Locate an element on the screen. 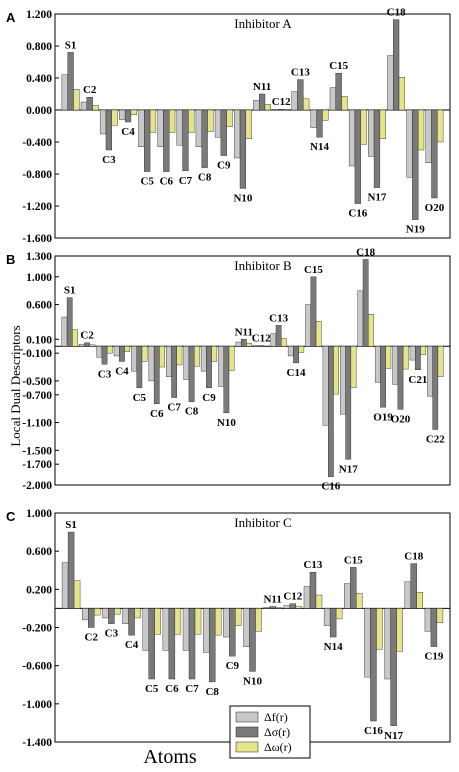 Image resolution: width=459 pixels, height=772 pixels. atom-label: C2 is located at coordinates (92, 638).